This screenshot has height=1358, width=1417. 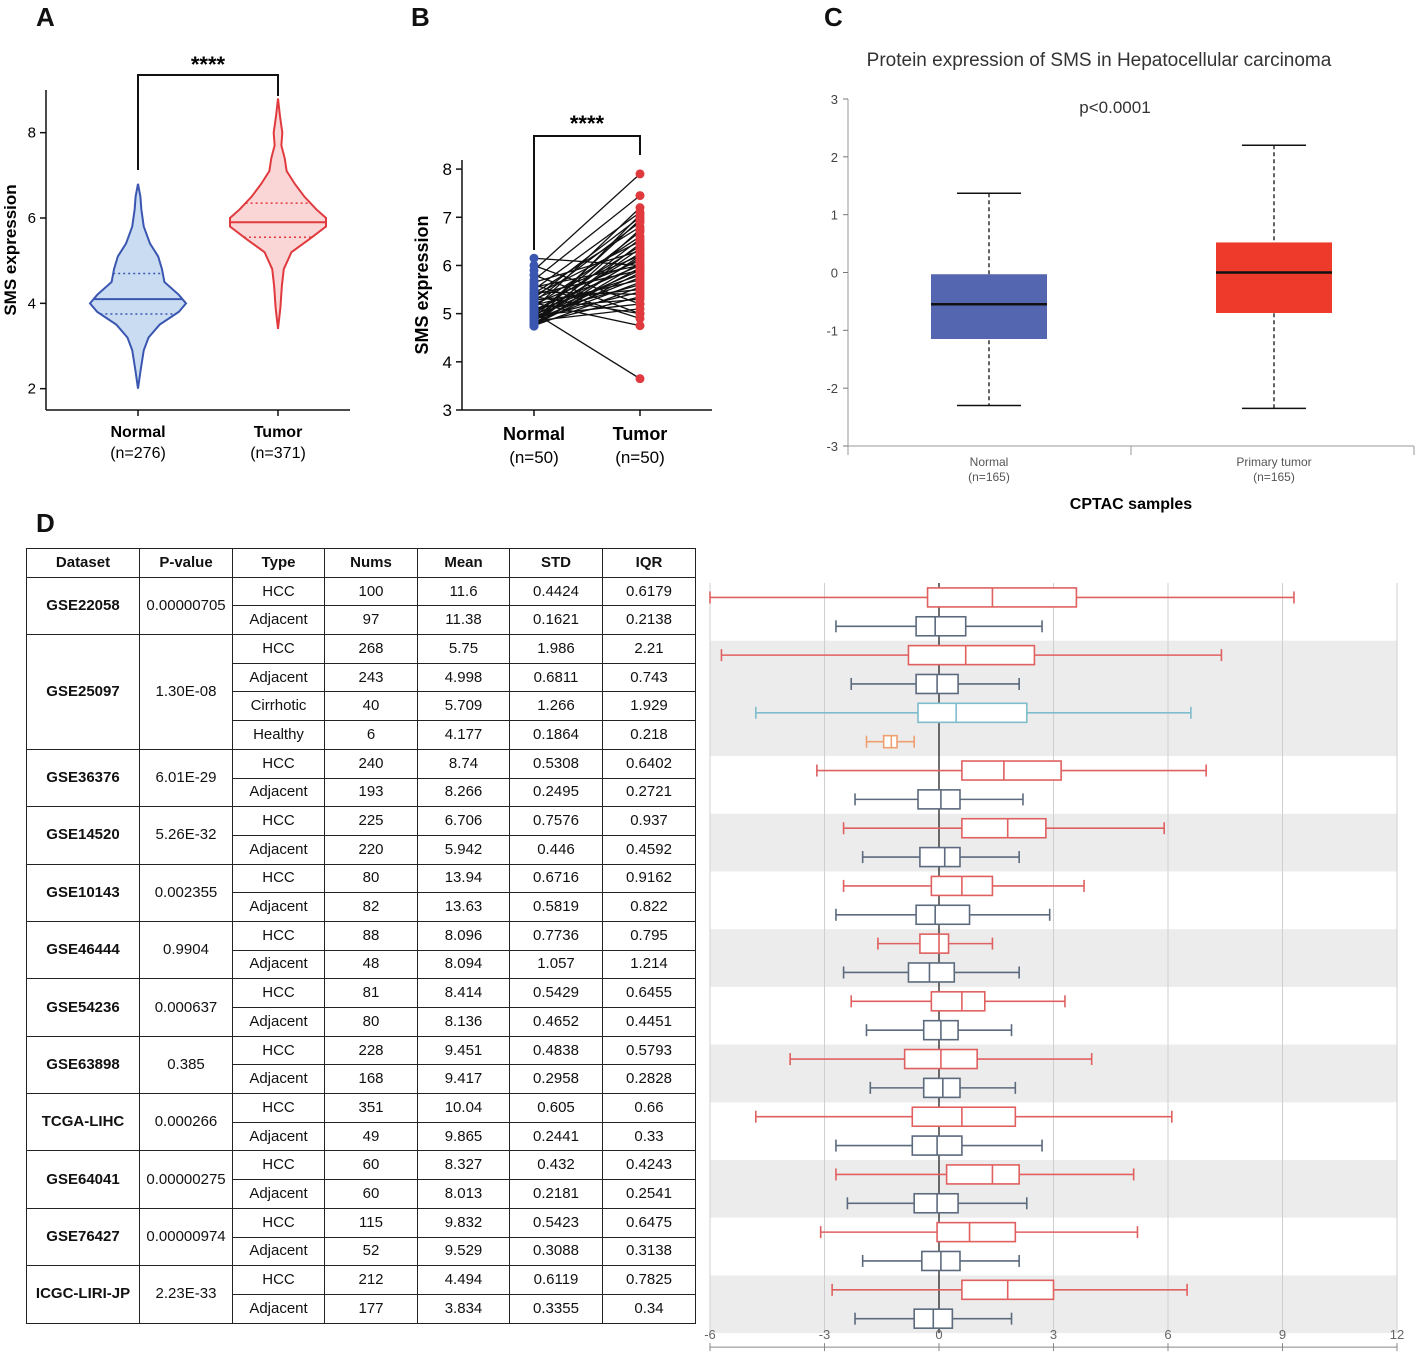 What do you see at coordinates (463, 620) in the screenshot?
I see `table-cell: 11.38` at bounding box center [463, 620].